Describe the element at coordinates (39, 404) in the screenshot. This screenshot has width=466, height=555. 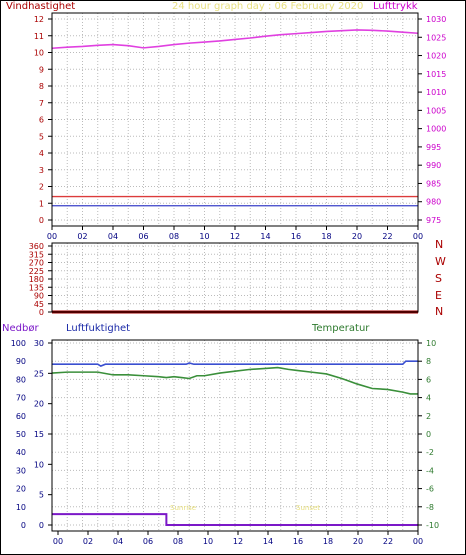
I see `humidity-tick-label: 20` at that location.